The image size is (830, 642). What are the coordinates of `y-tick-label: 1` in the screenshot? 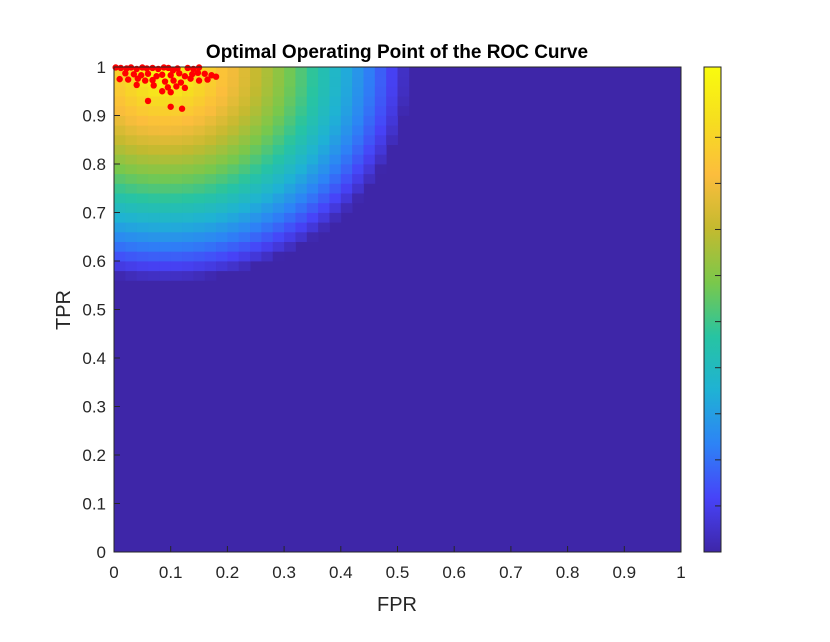 It's located at (101, 67).